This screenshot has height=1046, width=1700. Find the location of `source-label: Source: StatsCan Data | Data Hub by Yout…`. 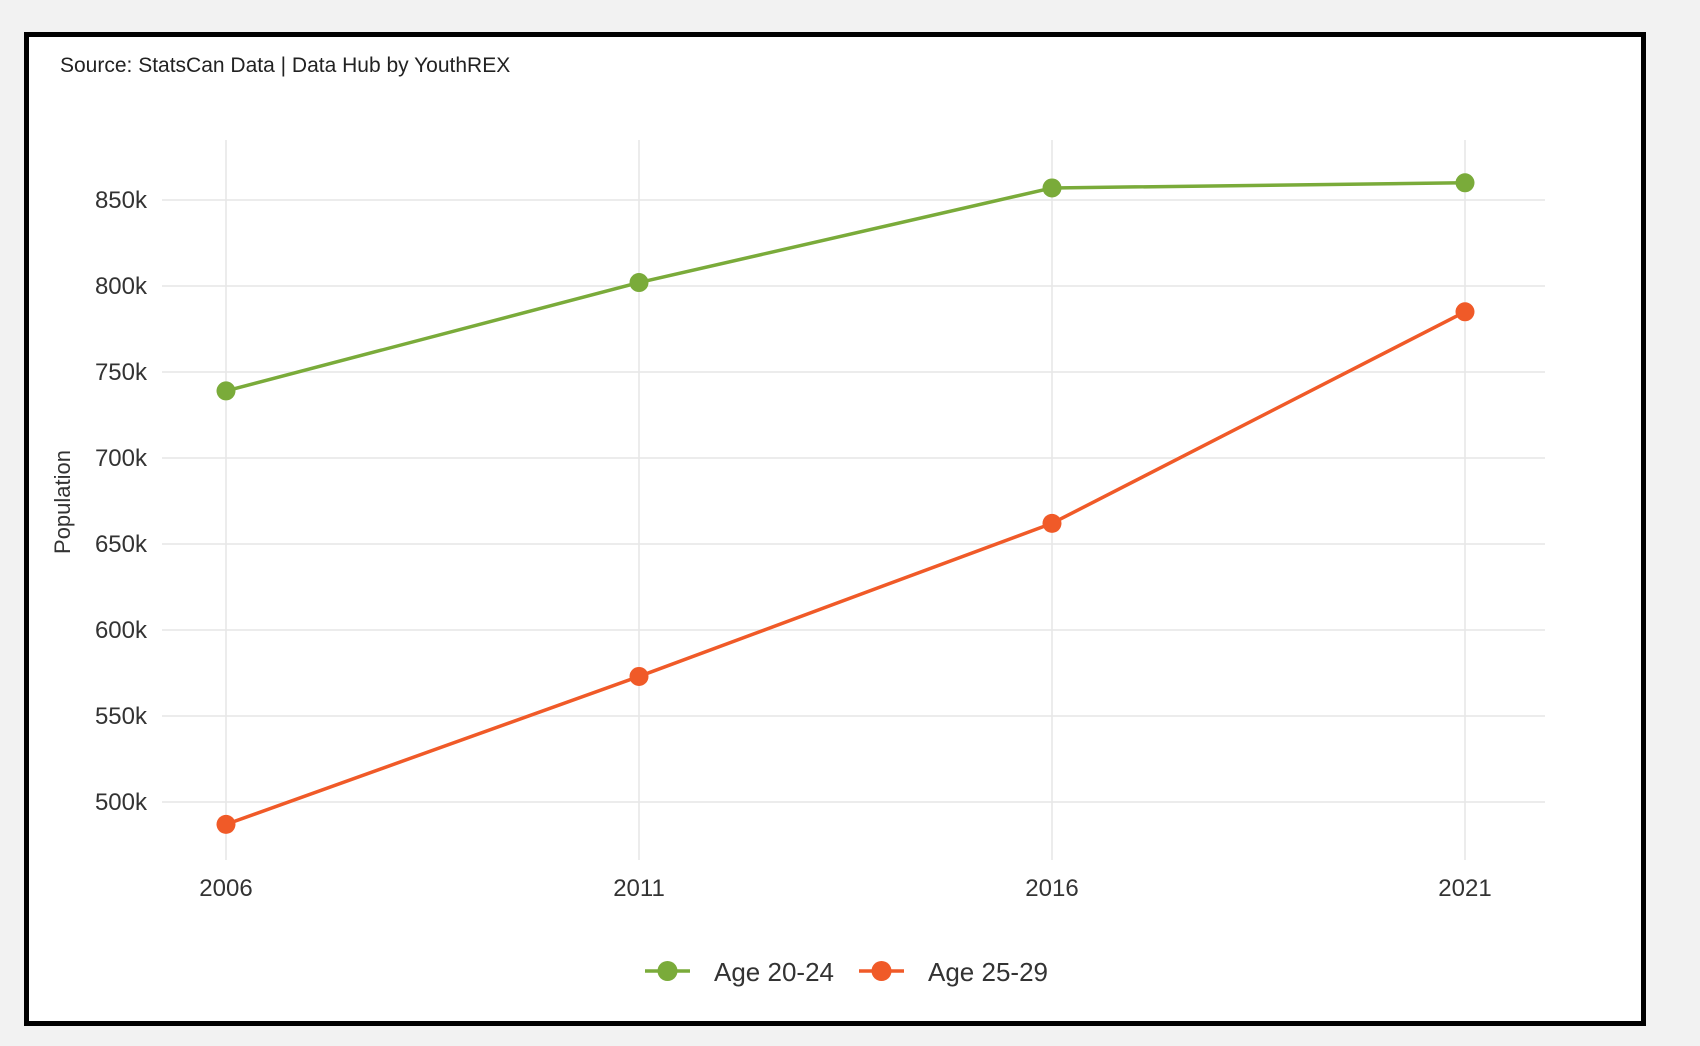

source-label: Source: StatsCan Data | Data Hub by Yout… is located at coordinates (285, 65).